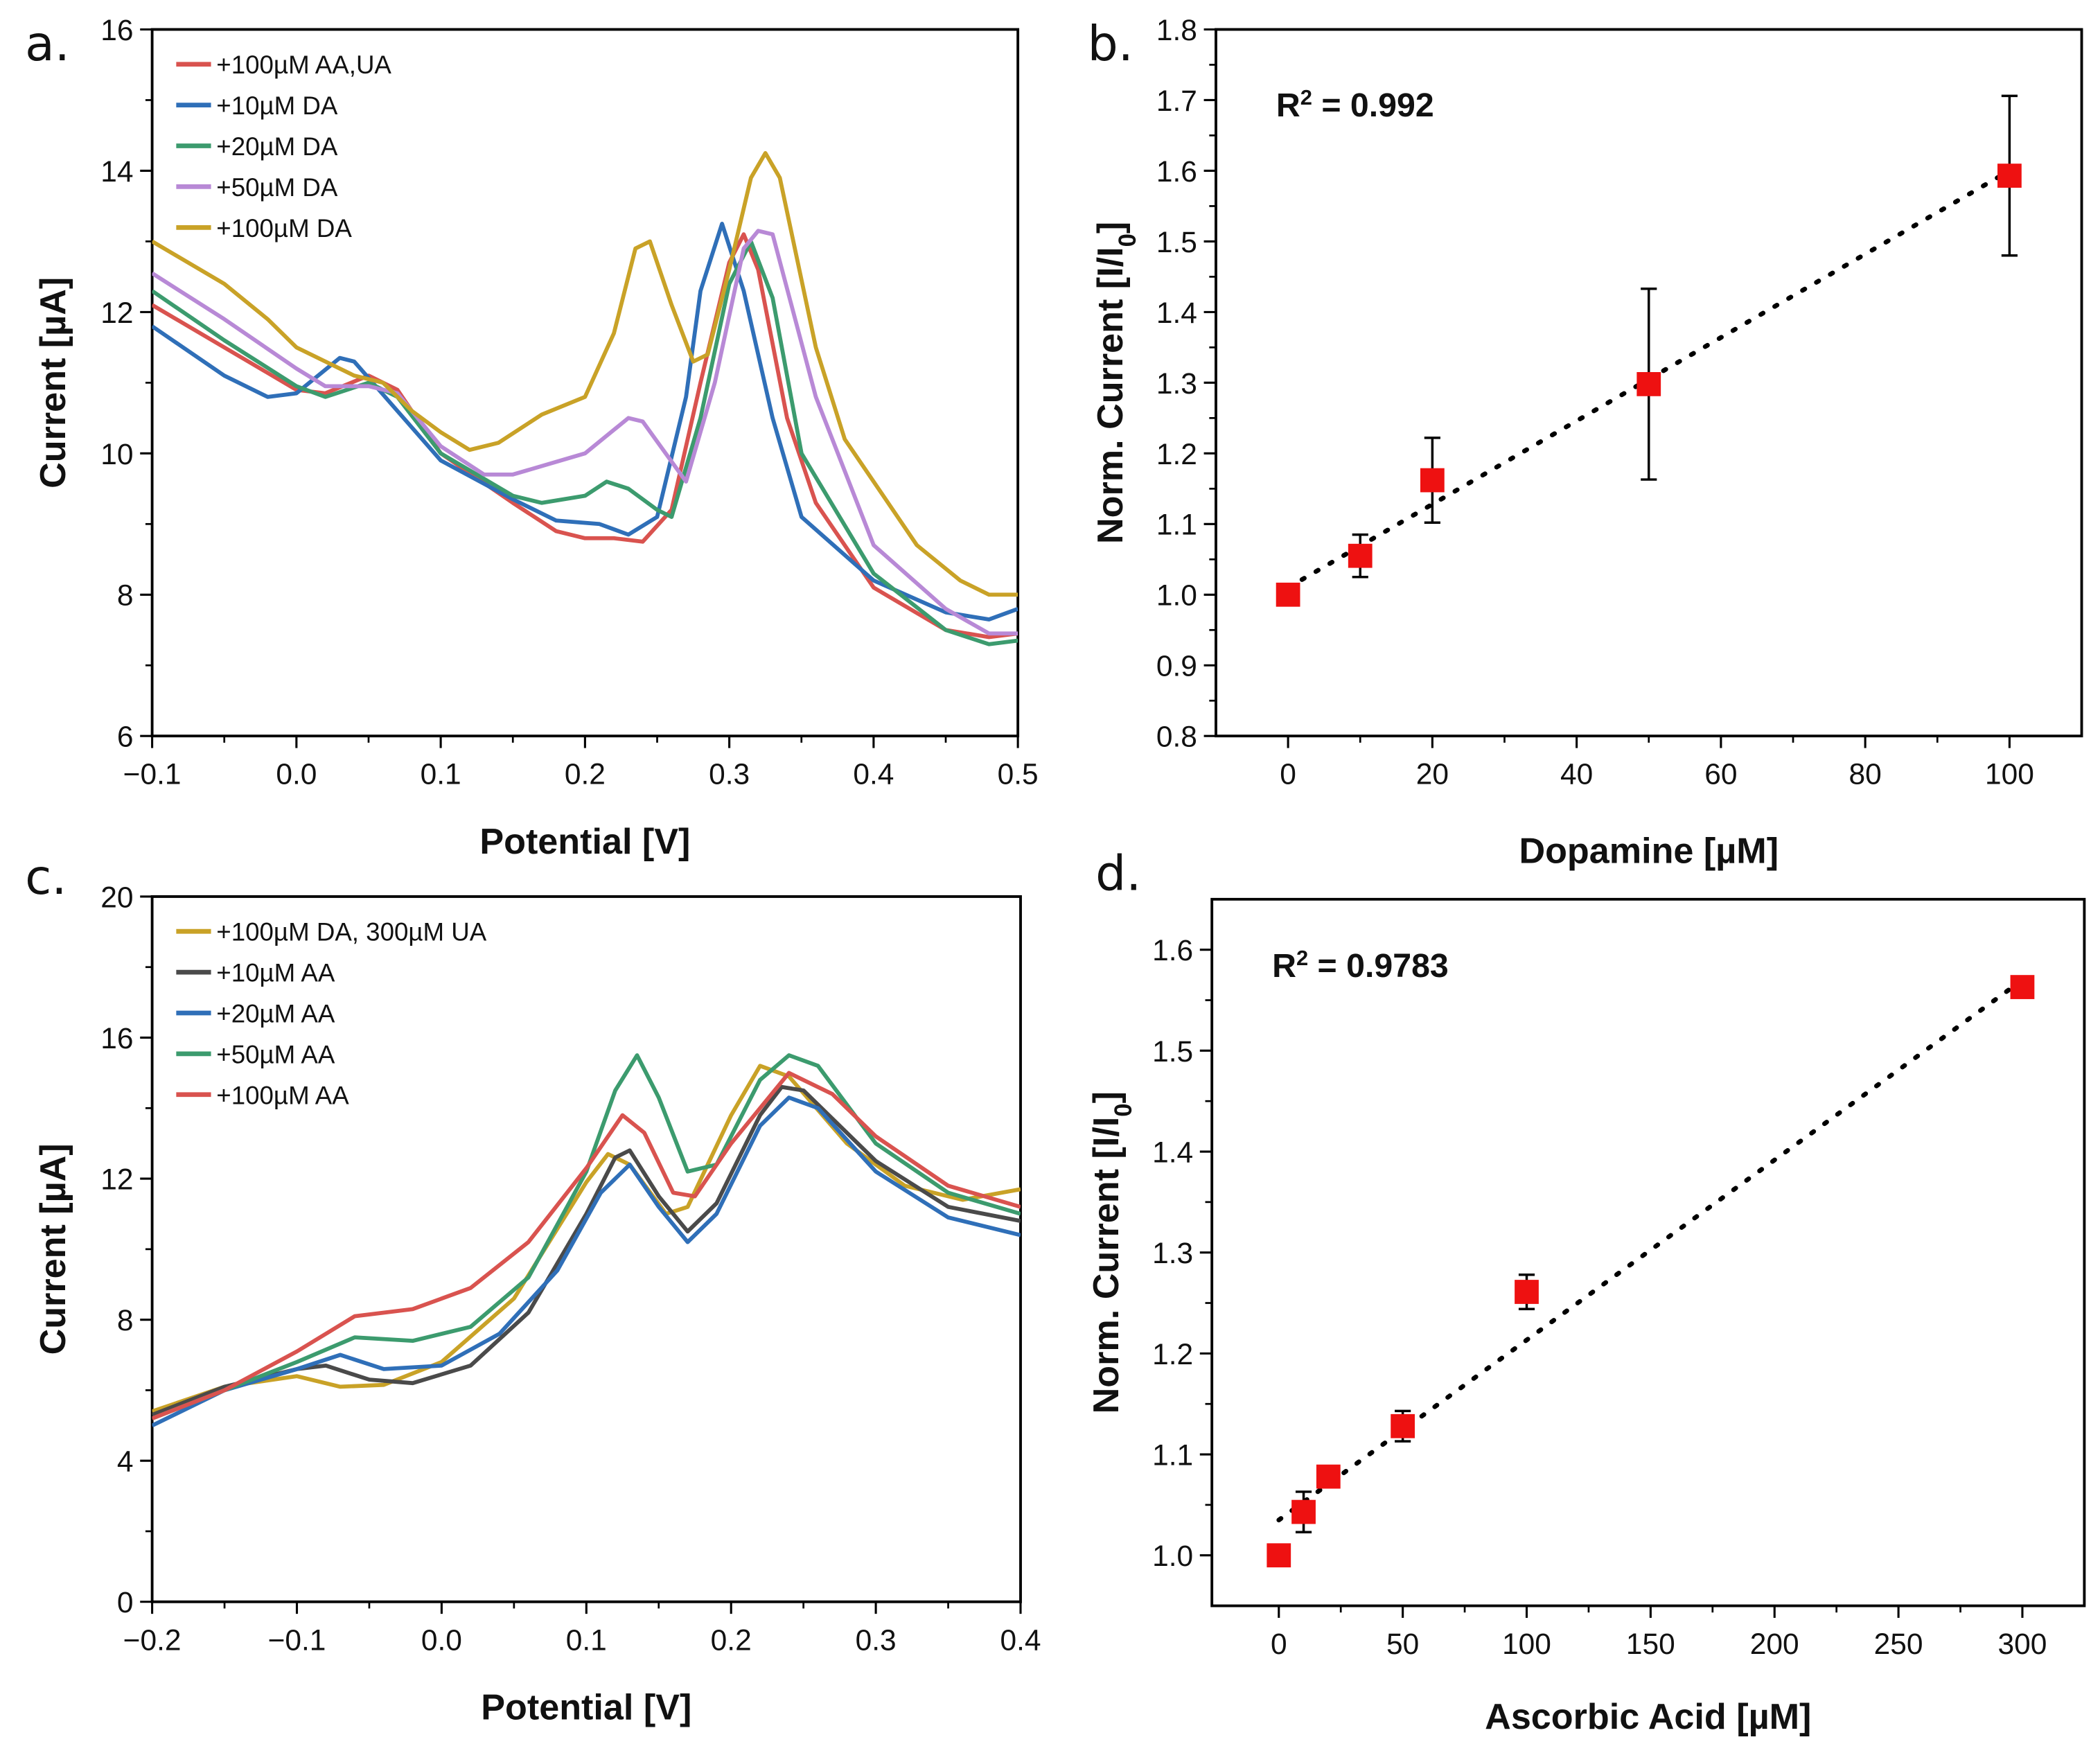 The width and height of the screenshot is (2100, 1753). I want to click on fit-line, so click(1650, 1250).